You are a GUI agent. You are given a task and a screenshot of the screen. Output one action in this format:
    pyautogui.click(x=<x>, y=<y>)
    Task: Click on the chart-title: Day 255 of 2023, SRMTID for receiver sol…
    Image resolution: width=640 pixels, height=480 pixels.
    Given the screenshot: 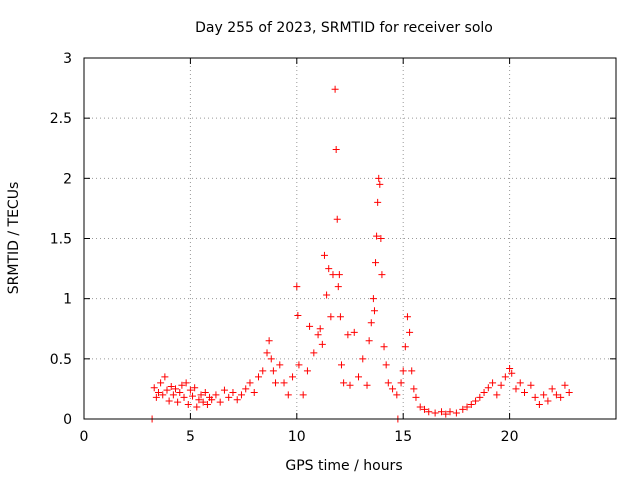 What is the action you would take?
    pyautogui.click(x=344, y=28)
    